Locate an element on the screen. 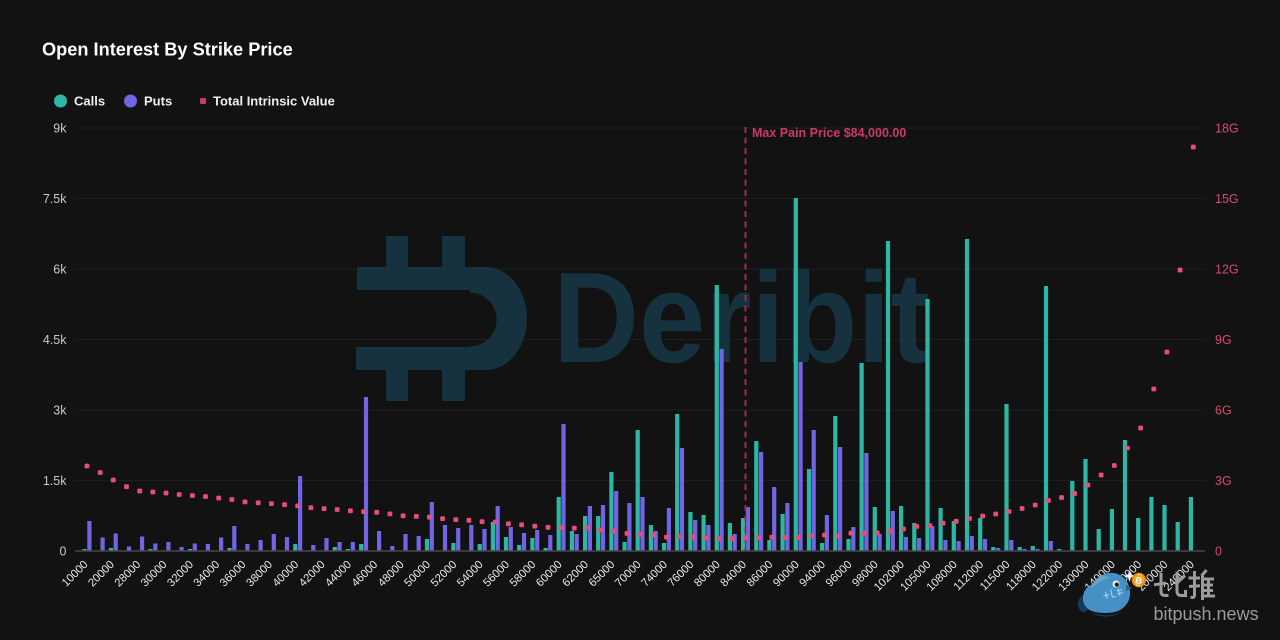 The image size is (1280, 640). svg-text: 18G is located at coordinates (1227, 129).